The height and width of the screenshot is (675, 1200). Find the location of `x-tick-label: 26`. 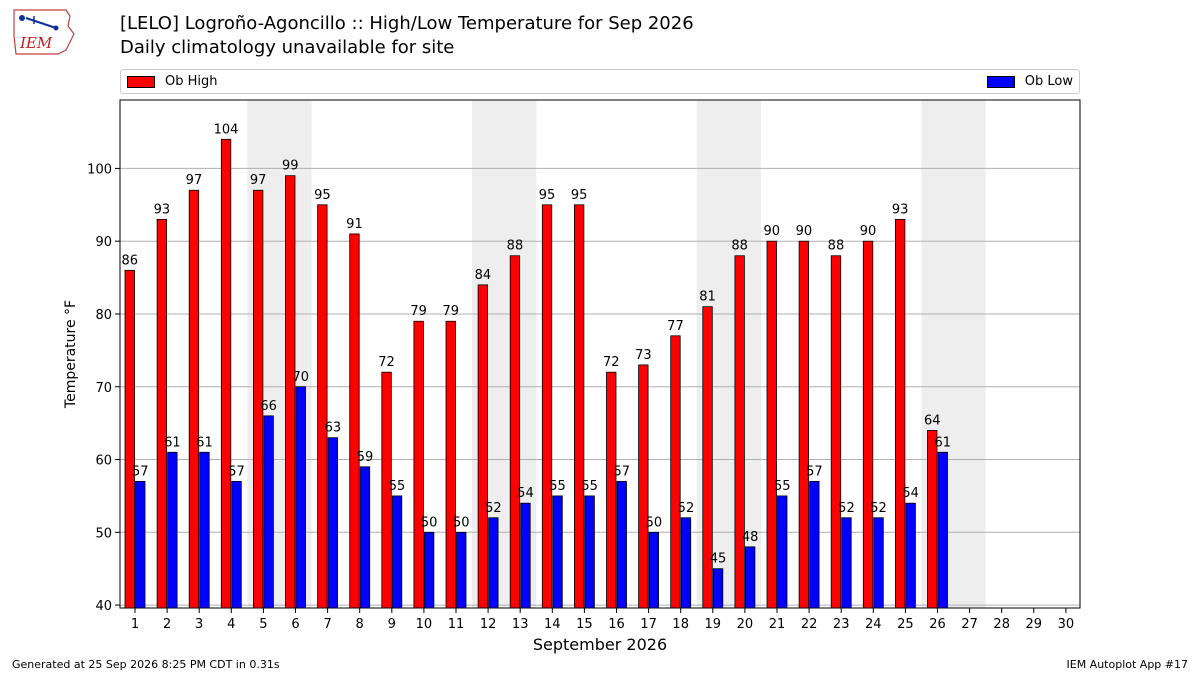

x-tick-label: 26 is located at coordinates (937, 624).